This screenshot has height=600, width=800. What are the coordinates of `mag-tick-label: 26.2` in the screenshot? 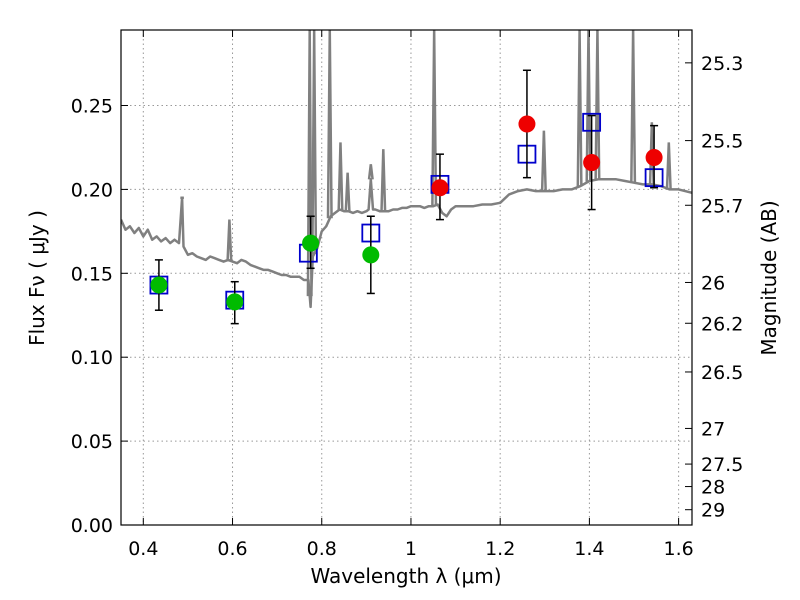 It's located at (722, 324).